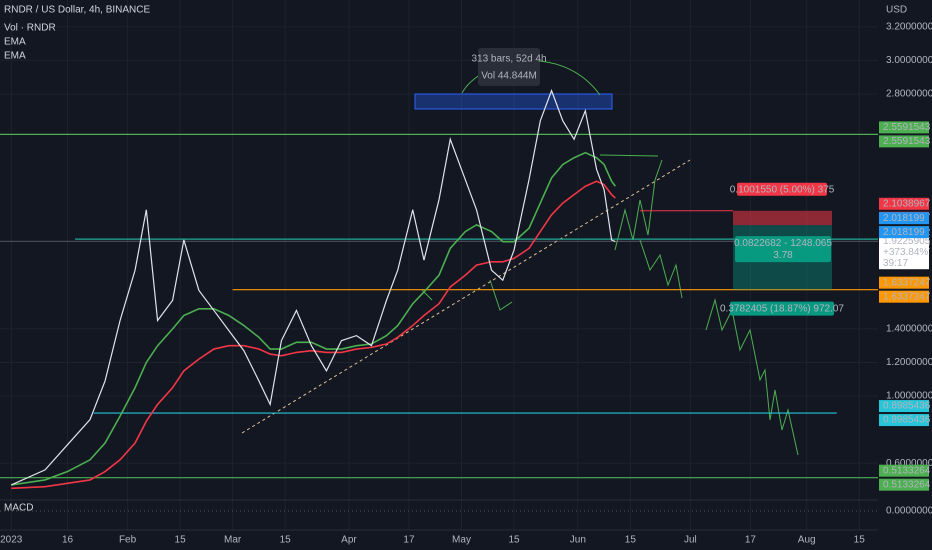 The width and height of the screenshot is (932, 550). What do you see at coordinates (905, 275) in the screenshot?
I see `price-axis` at bounding box center [905, 275].